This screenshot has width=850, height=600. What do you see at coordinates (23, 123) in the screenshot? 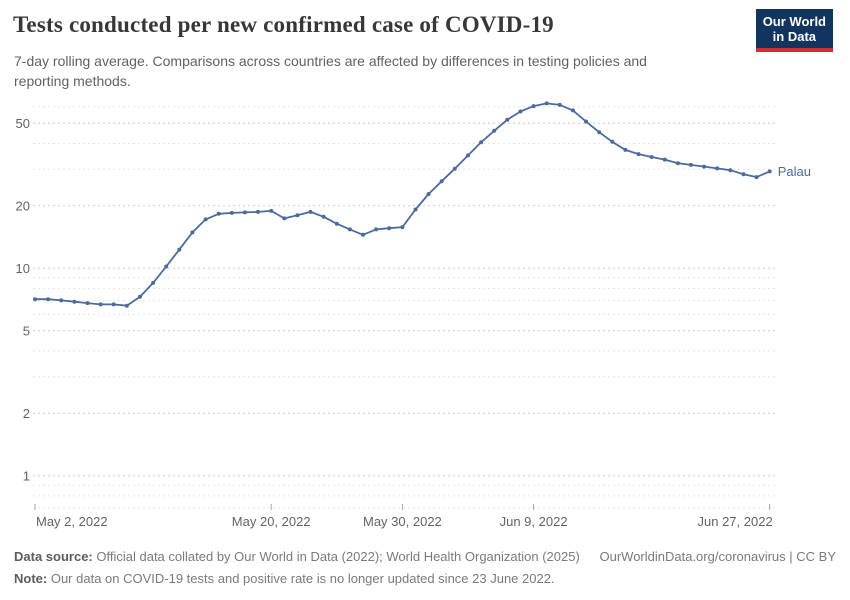
I see `y-axis-label: 50` at bounding box center [23, 123].